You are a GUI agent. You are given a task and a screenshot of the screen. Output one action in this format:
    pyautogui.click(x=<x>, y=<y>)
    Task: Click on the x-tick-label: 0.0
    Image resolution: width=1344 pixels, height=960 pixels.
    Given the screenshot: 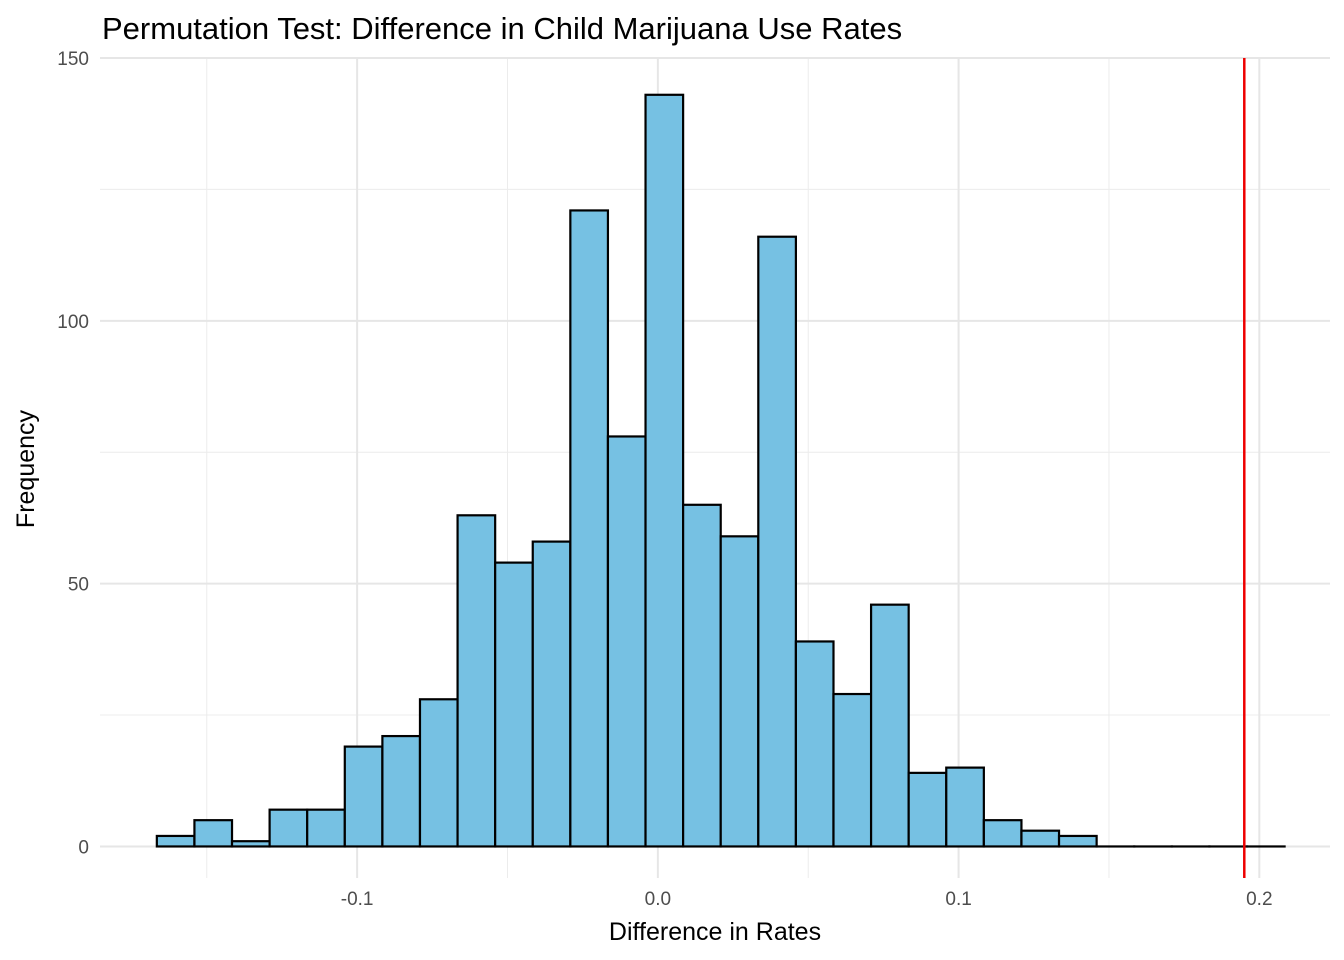 What is the action you would take?
    pyautogui.click(x=658, y=899)
    